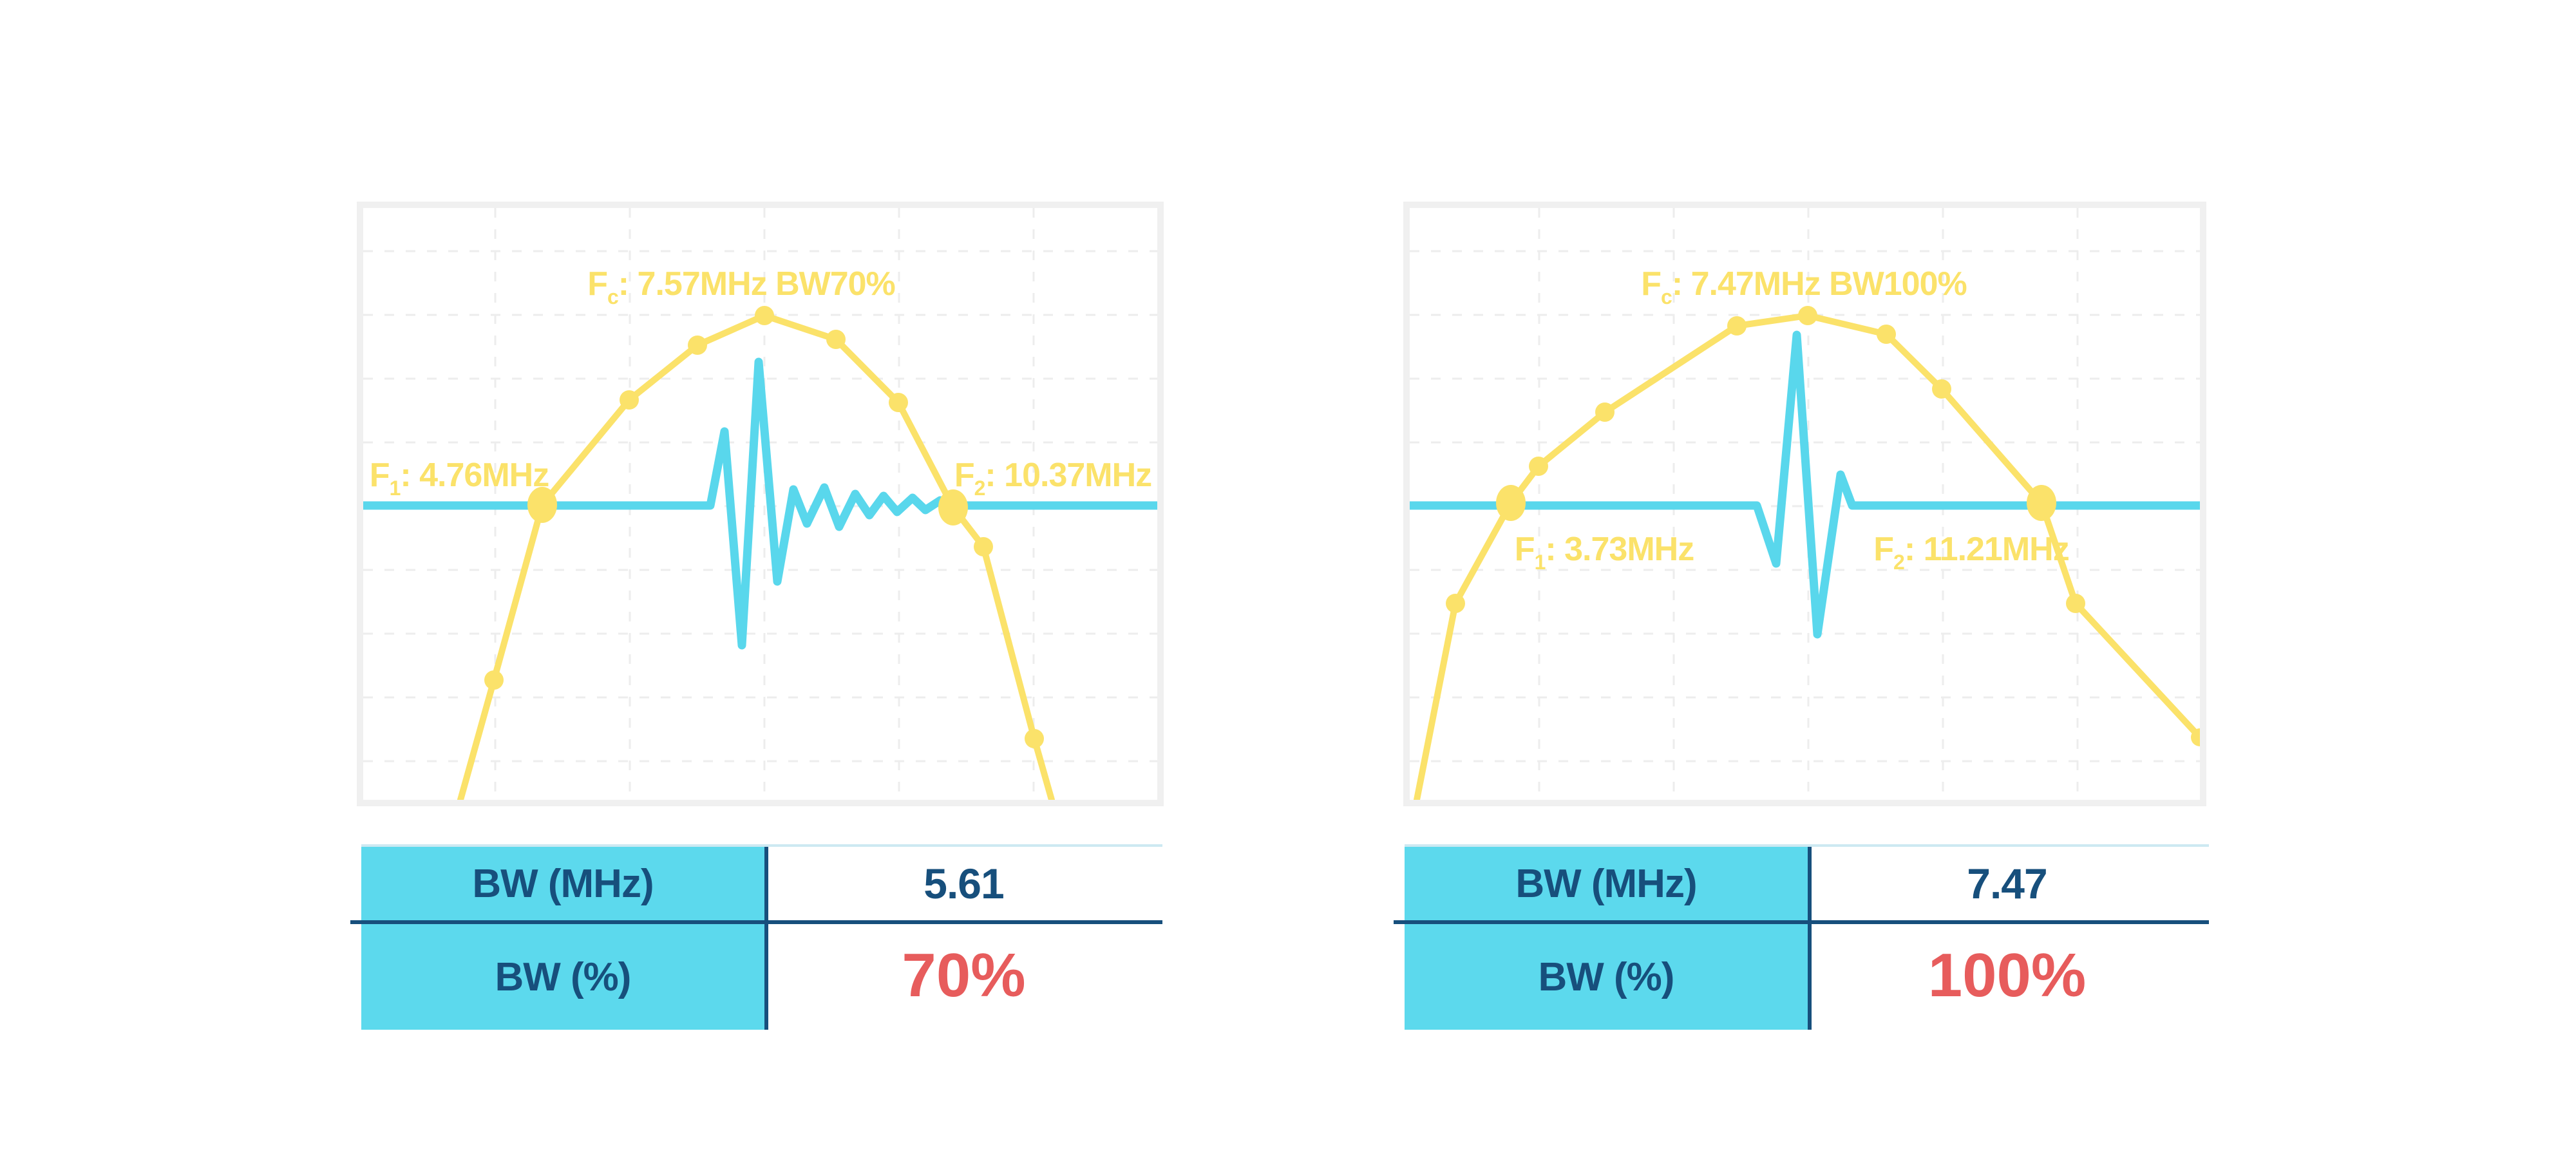 Image resolution: width=2576 pixels, height=1154 pixels. Describe the element at coordinates (2007, 884) in the screenshot. I see `bw-mhz-value: 7.47` at that location.